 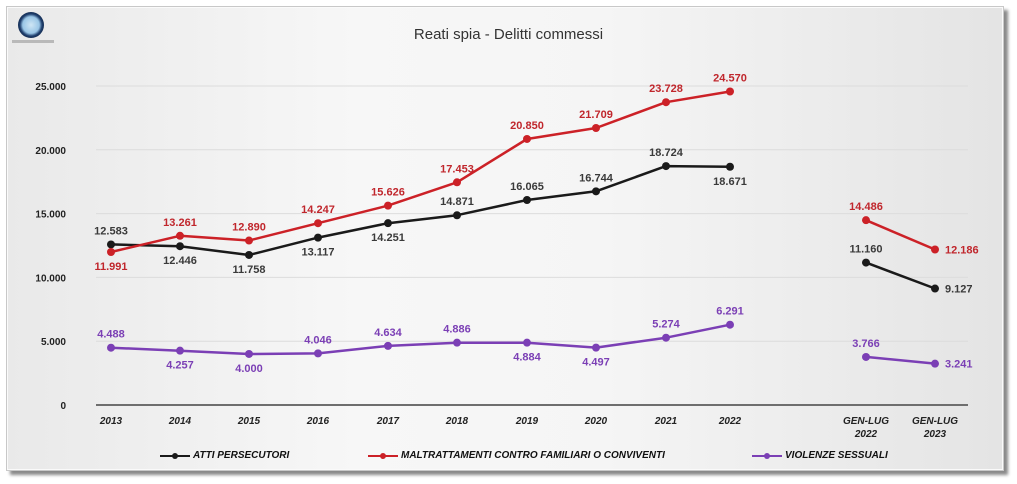 I want to click on data-label: 4.257, so click(x=180, y=366).